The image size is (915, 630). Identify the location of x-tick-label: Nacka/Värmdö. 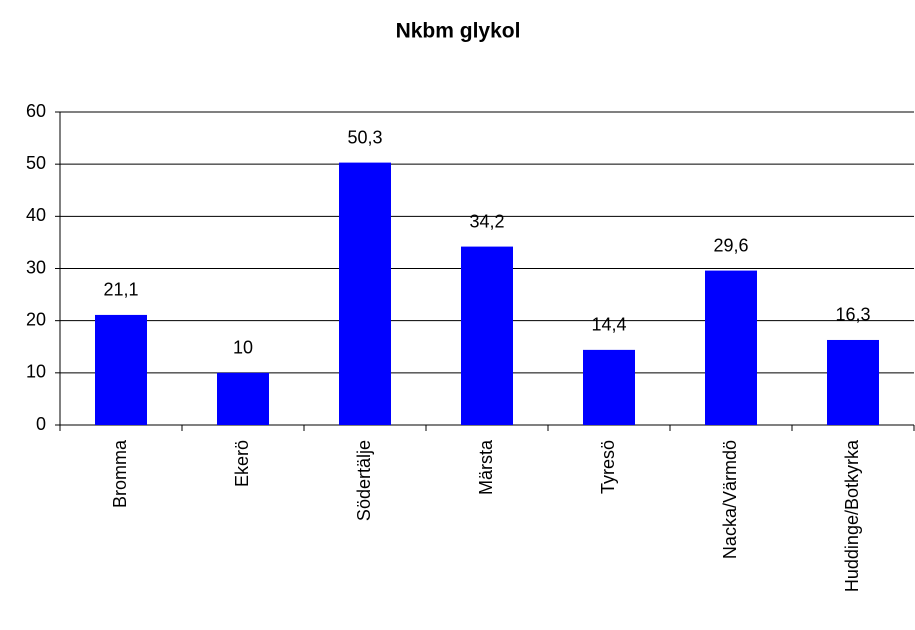
(730, 499).